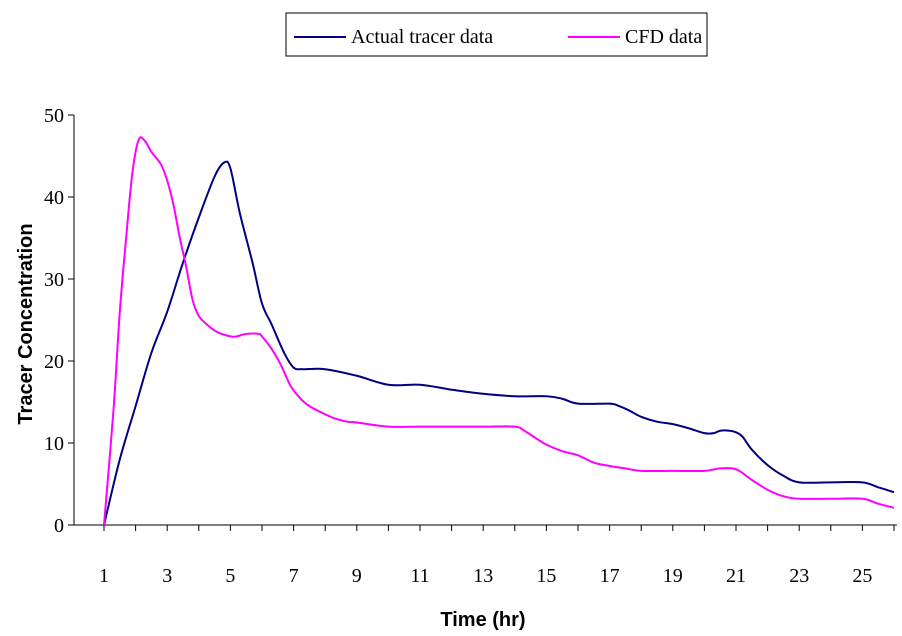 This screenshot has width=902, height=636. What do you see at coordinates (26, 323) in the screenshot?
I see `y-axis-title: Tracer Concentration` at bounding box center [26, 323].